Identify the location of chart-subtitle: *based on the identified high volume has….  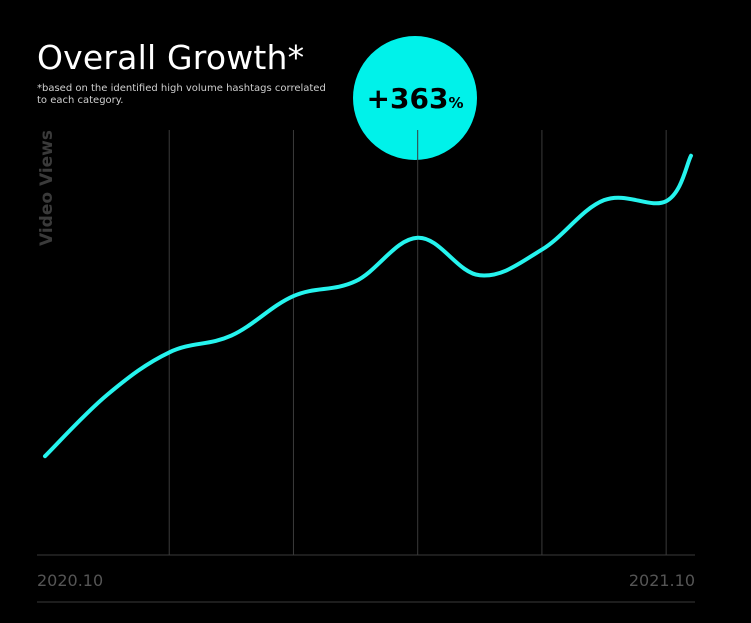
(181, 94).